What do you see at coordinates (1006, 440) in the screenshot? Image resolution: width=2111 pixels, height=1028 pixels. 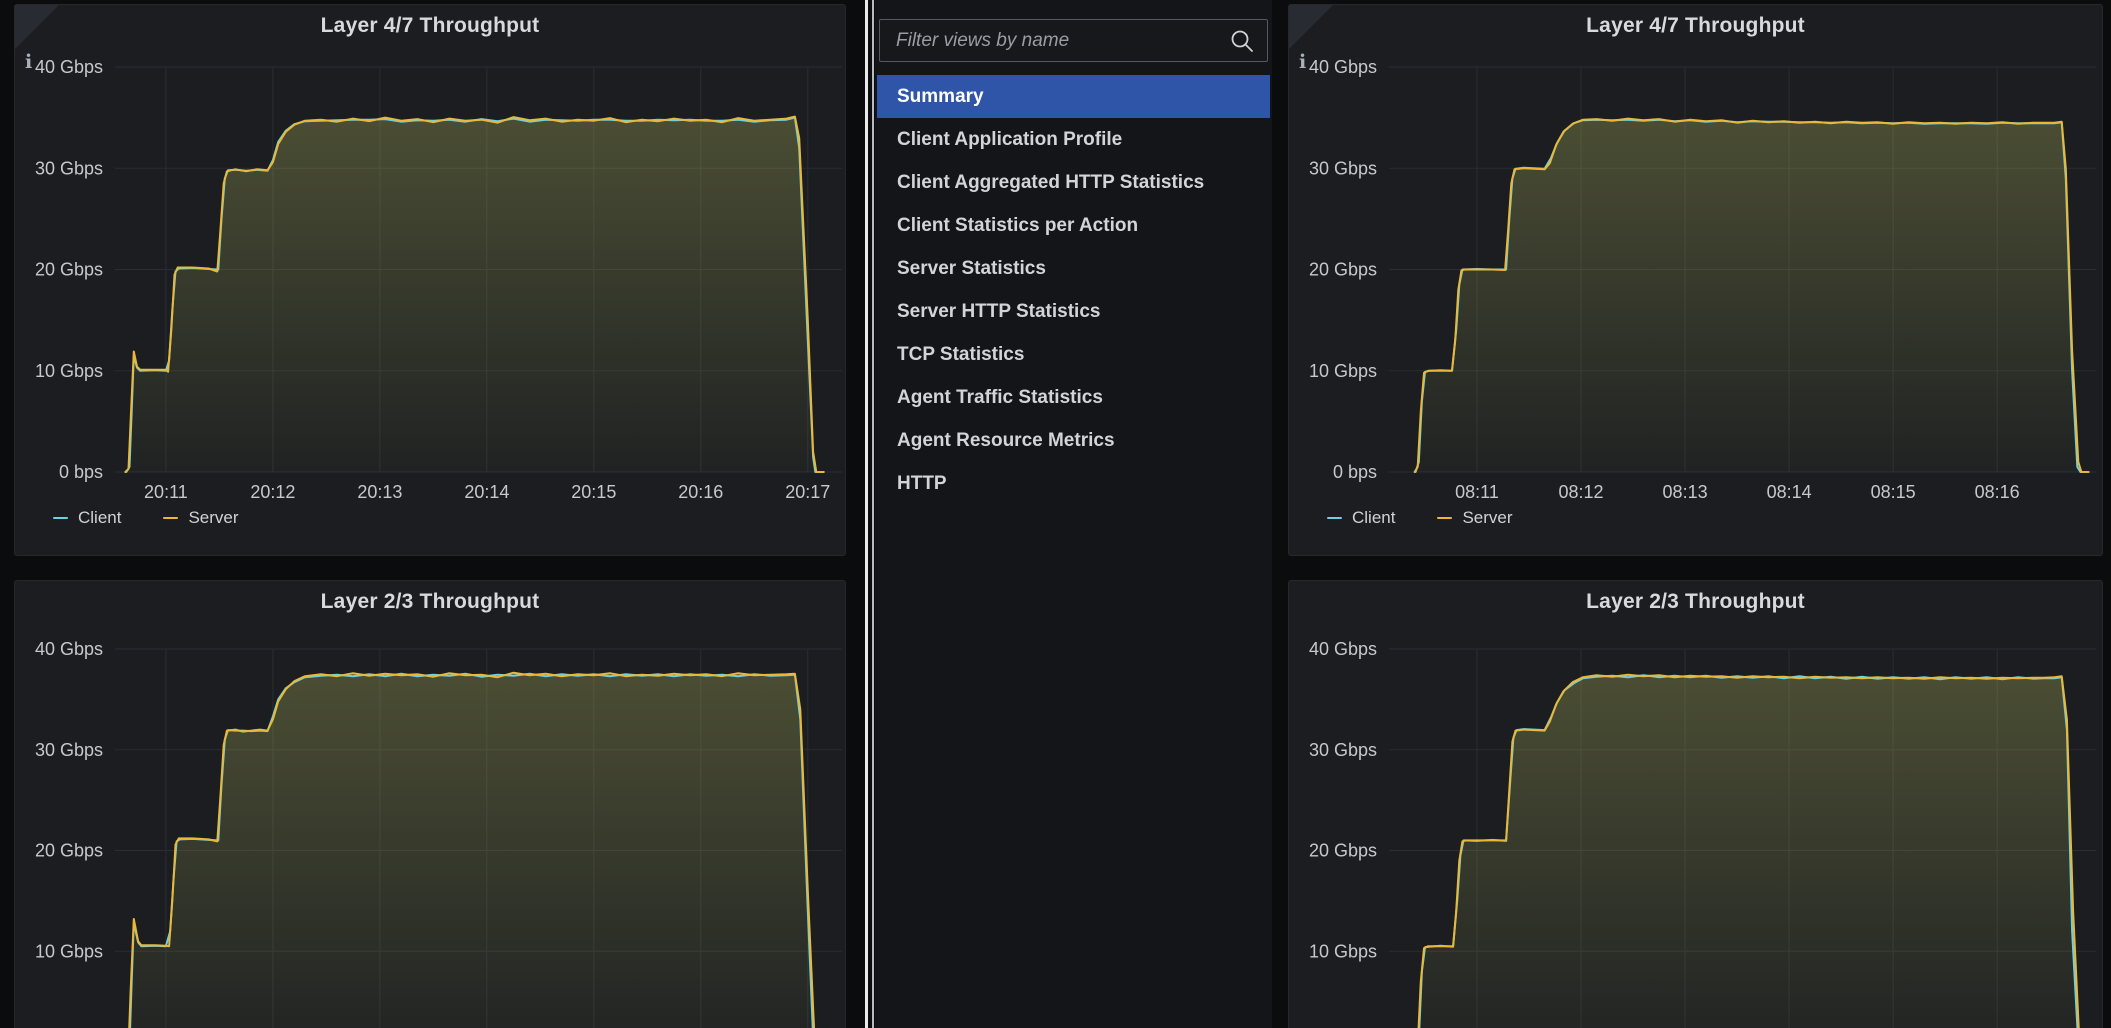 I see `menu-item-agent-resource-metrics: Agent Resource Metrics` at bounding box center [1006, 440].